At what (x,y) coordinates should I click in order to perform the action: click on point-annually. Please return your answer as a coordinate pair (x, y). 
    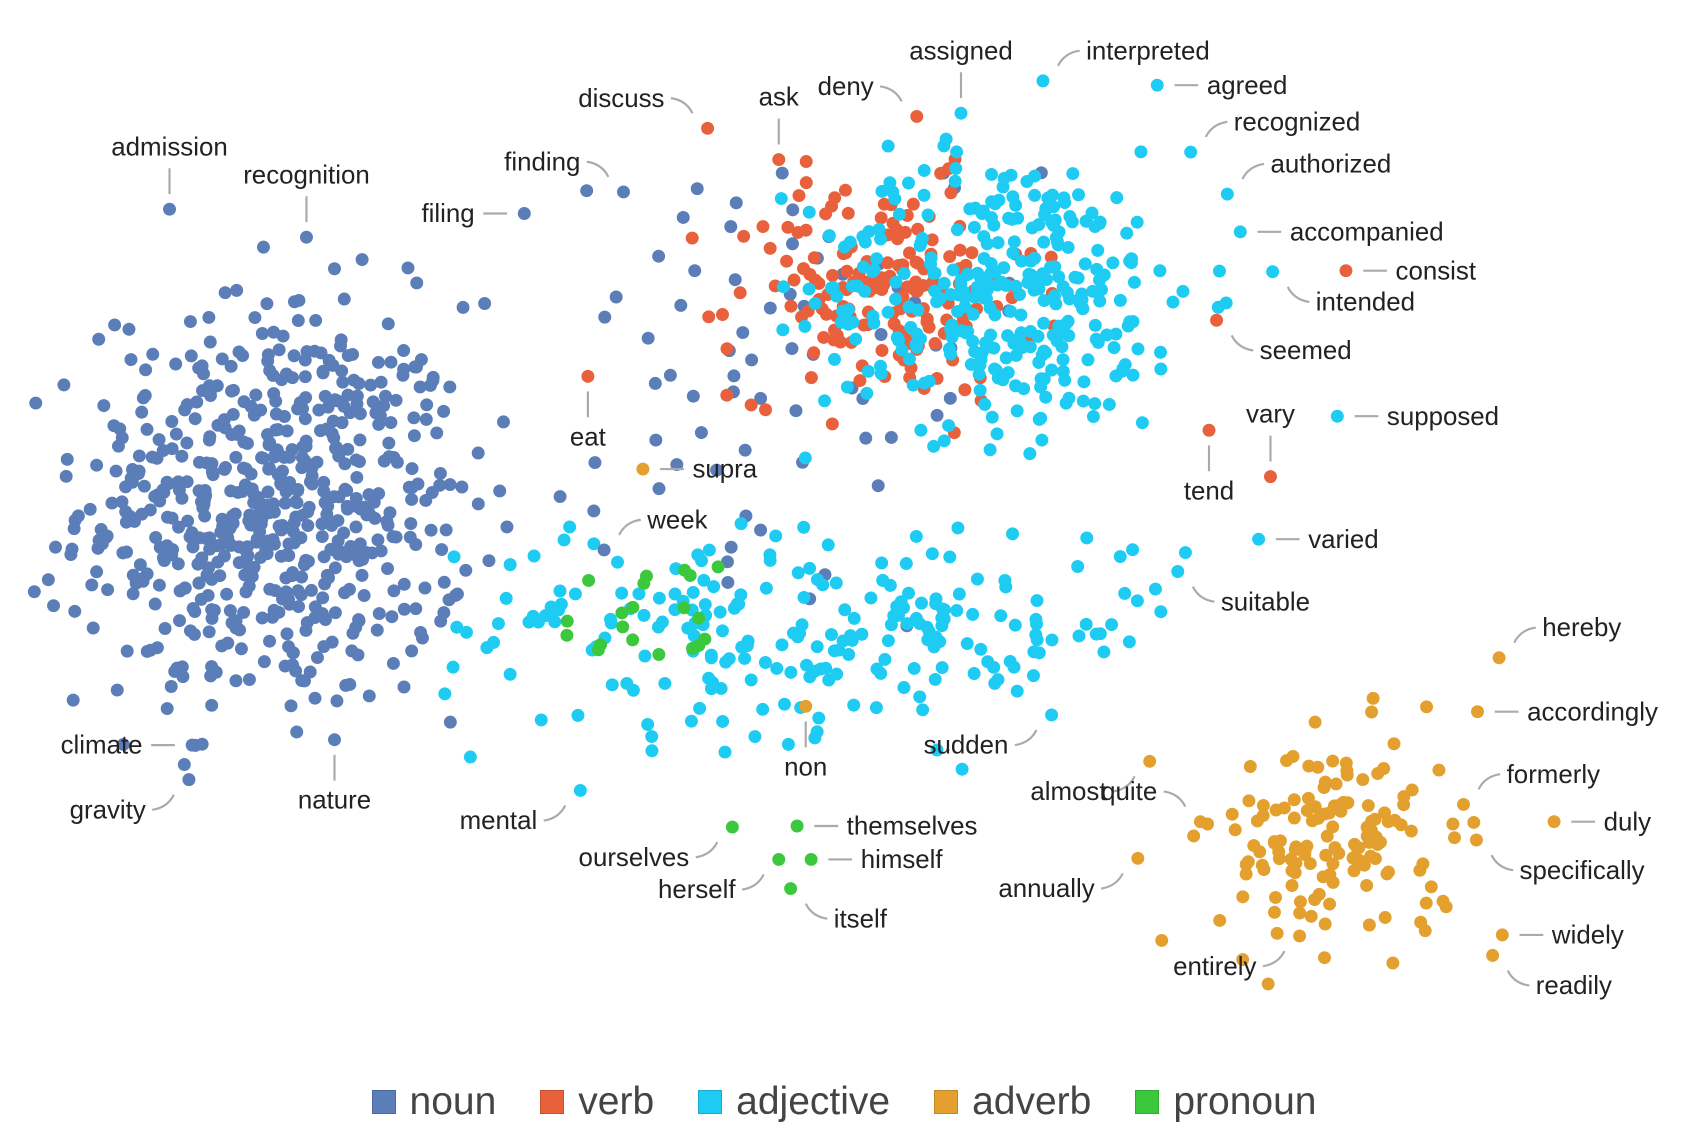
    Looking at the image, I should click on (1138, 858).